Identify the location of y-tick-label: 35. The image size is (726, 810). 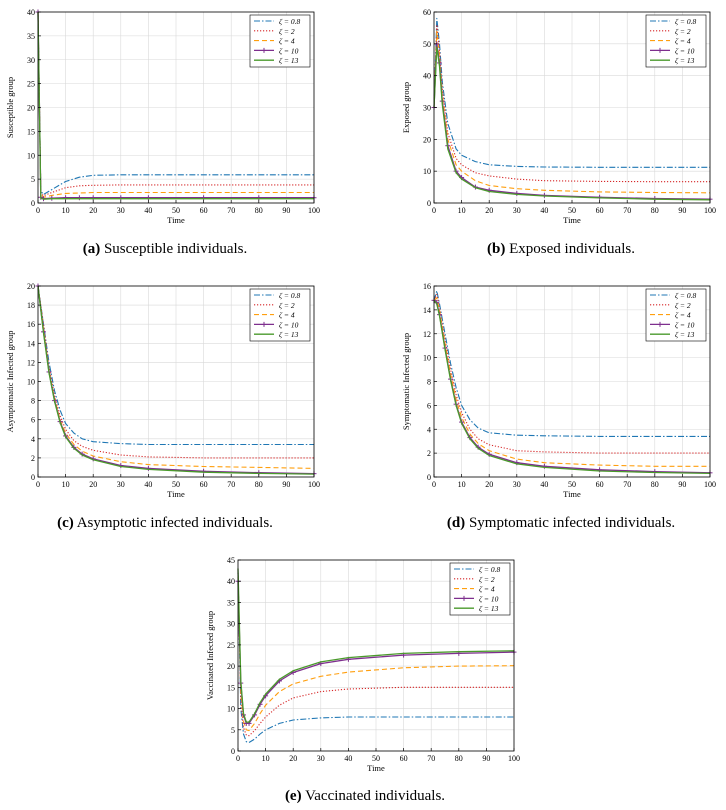
(31, 36).